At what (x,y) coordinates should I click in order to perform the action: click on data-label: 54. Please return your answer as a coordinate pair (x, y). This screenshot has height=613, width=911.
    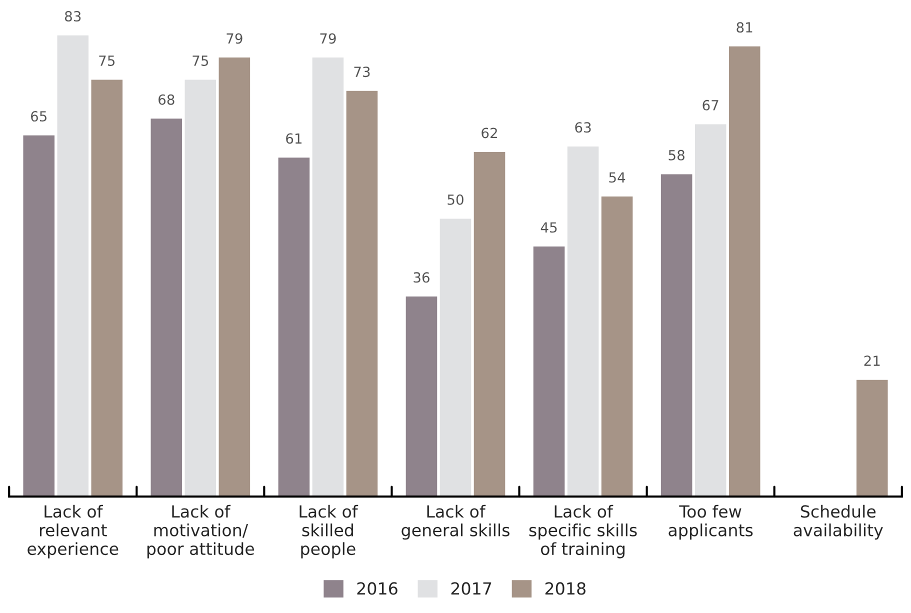
    Looking at the image, I should click on (617, 177).